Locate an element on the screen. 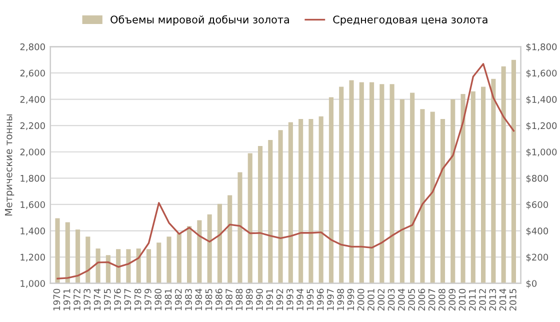 Image resolution: width=560 pixels, height=322 pixels. y2-tick-label: $1,600 is located at coordinates (541, 74).